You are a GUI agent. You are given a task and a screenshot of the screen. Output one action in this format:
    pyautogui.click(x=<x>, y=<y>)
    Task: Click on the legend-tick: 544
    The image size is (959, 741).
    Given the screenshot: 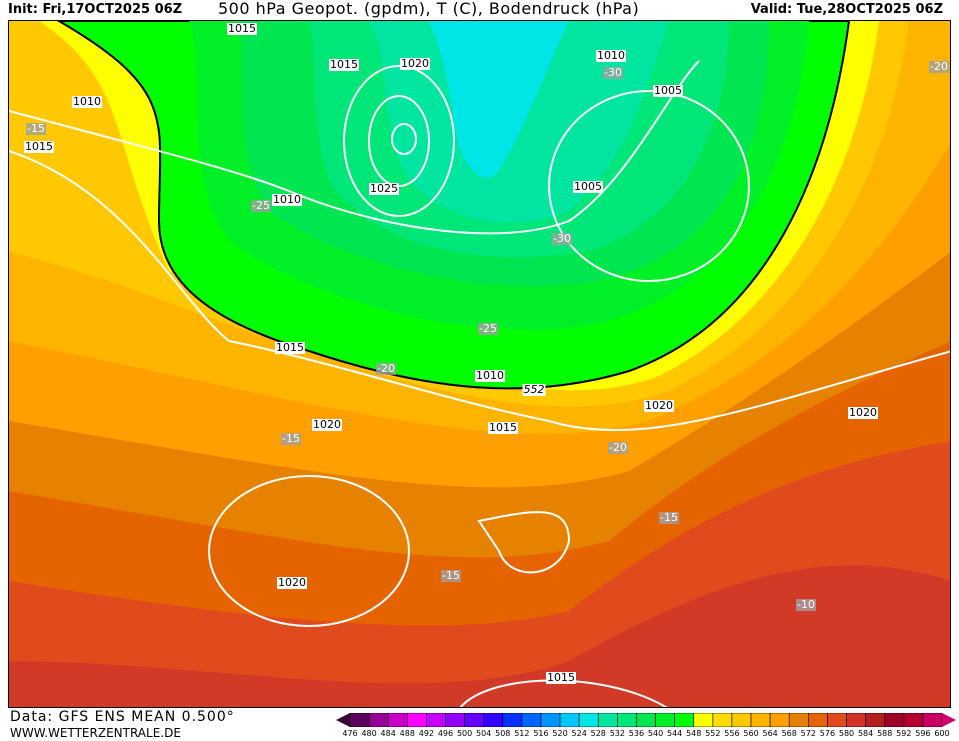 What is the action you would take?
    pyautogui.click(x=675, y=733)
    